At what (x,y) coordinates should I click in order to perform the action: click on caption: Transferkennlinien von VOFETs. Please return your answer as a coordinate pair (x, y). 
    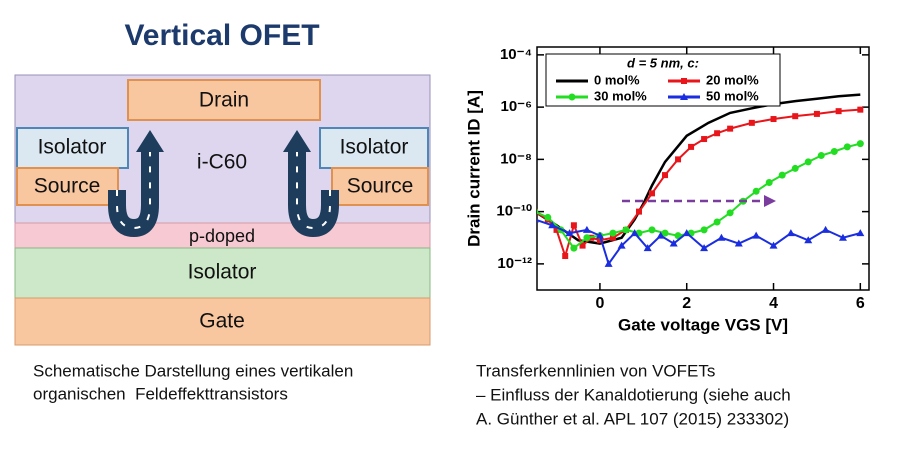
    Looking at the image, I should click on (595, 370).